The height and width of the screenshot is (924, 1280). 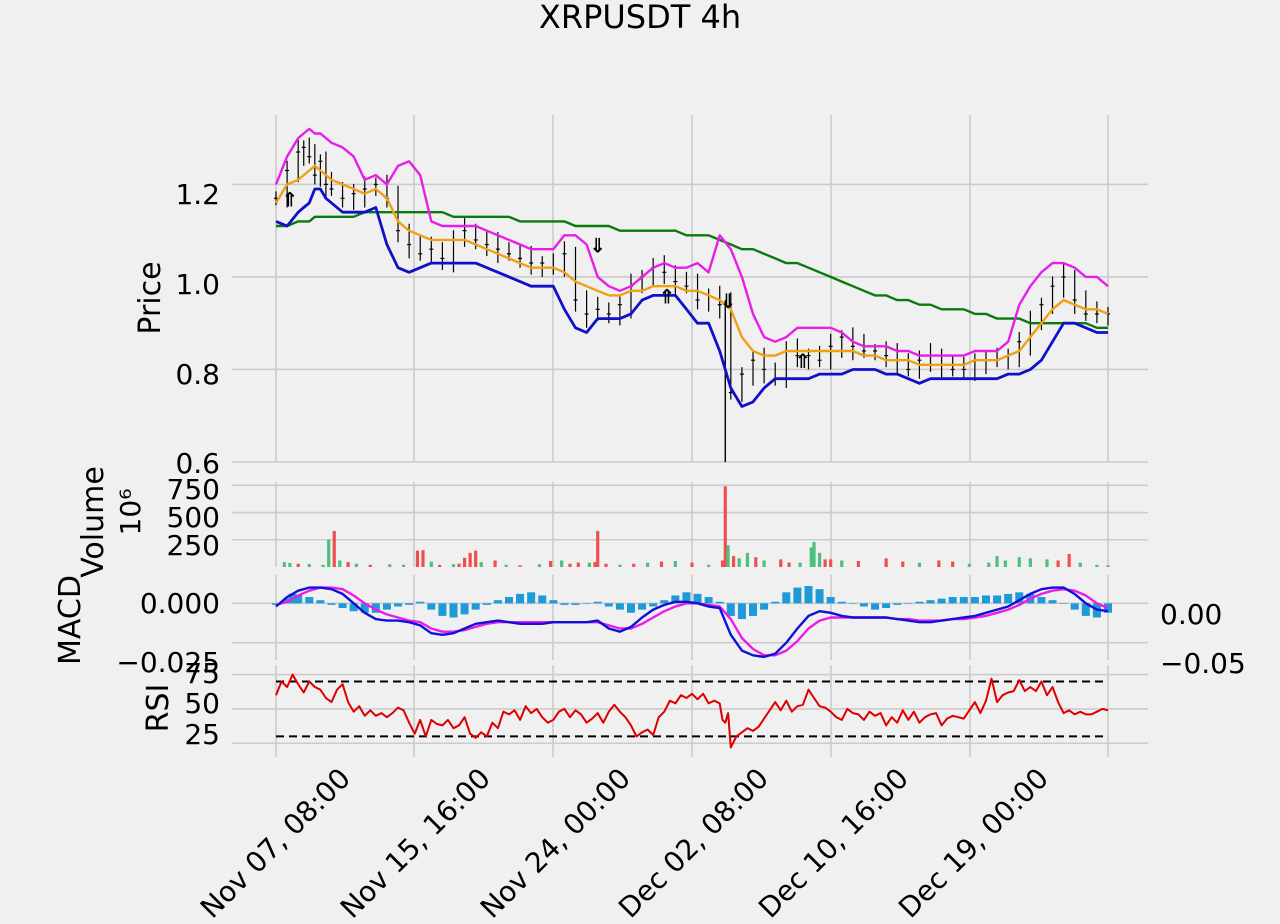 What do you see at coordinates (1191, 614) in the screenshot?
I see `macd-y-tick-right: 0.00` at bounding box center [1191, 614].